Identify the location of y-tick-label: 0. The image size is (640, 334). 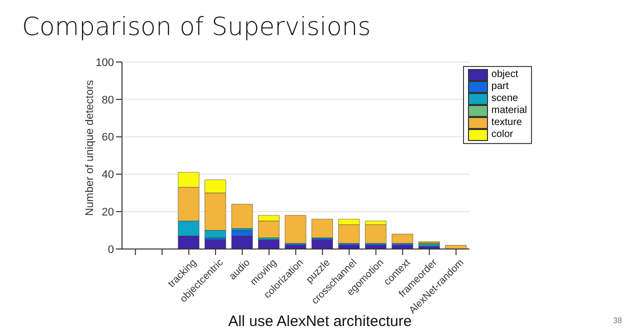
(111, 250).